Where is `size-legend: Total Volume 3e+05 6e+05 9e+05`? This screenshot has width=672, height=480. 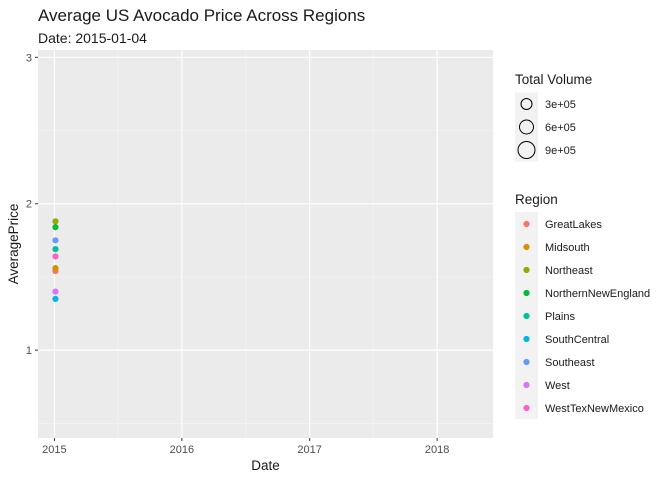 size-legend: Total Volume 3e+05 6e+05 9e+05 is located at coordinates (553, 117).